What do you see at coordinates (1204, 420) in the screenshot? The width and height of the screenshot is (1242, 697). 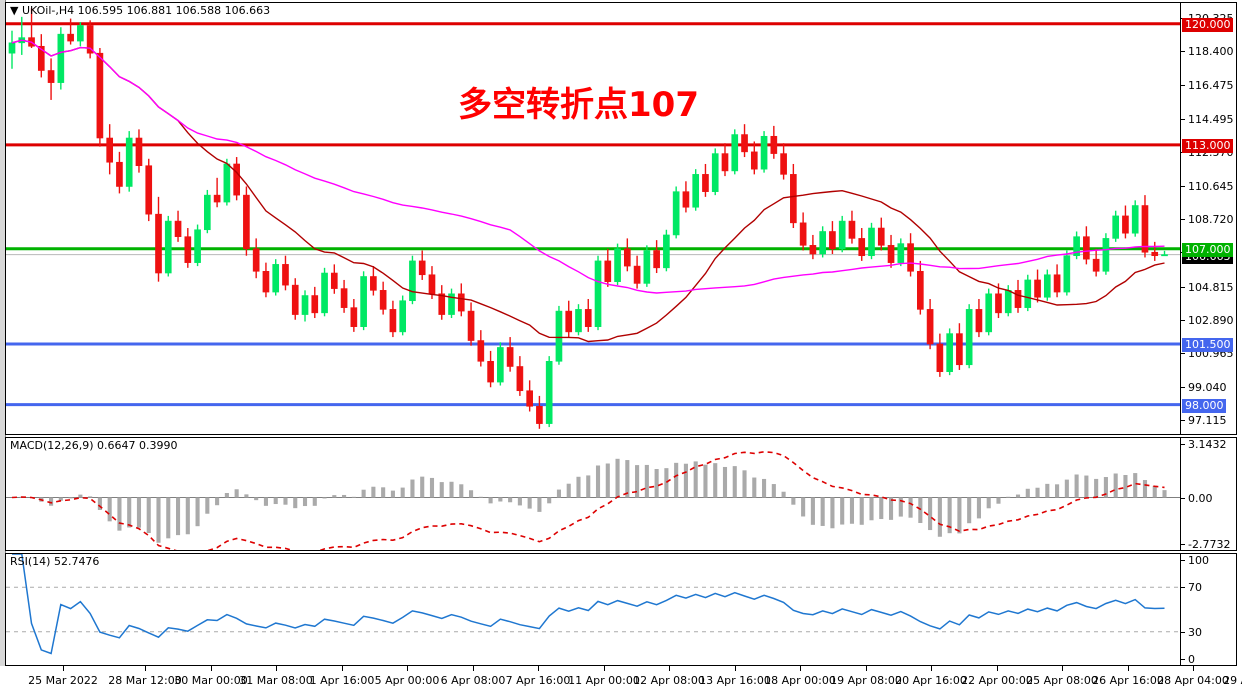 I see `price-tick: 97.115` at bounding box center [1204, 420].